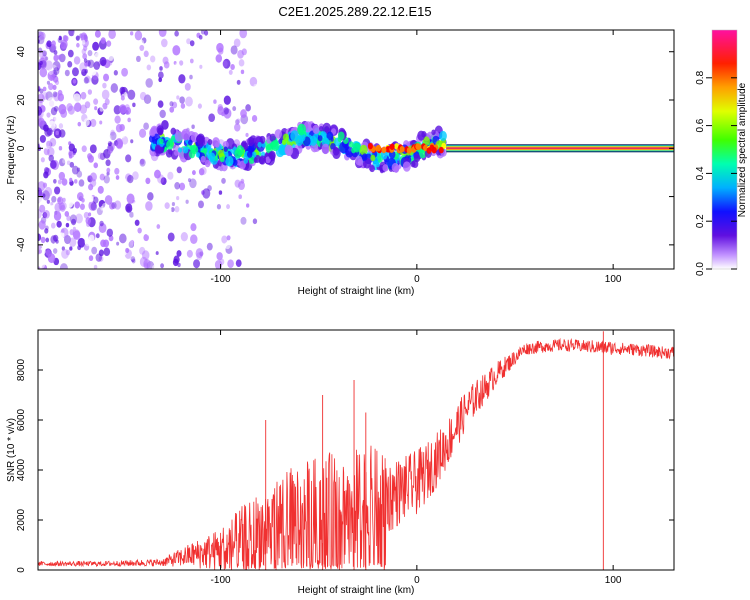  Describe the element at coordinates (356, 590) in the screenshot. I see `snr-x-label: Height of straight line (km)` at that location.